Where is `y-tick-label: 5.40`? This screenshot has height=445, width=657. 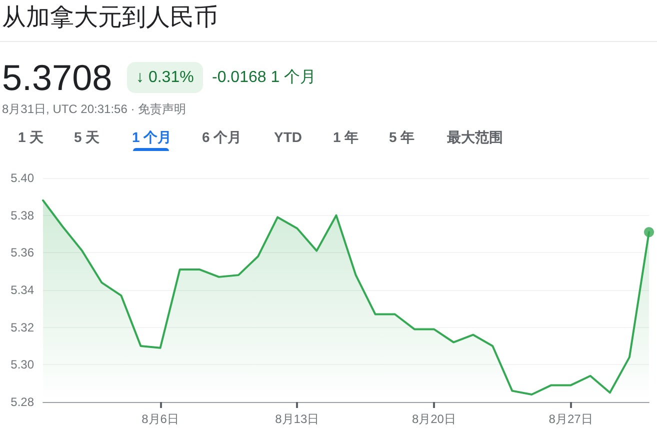
y-tick-label: 5.40 is located at coordinates (22, 178).